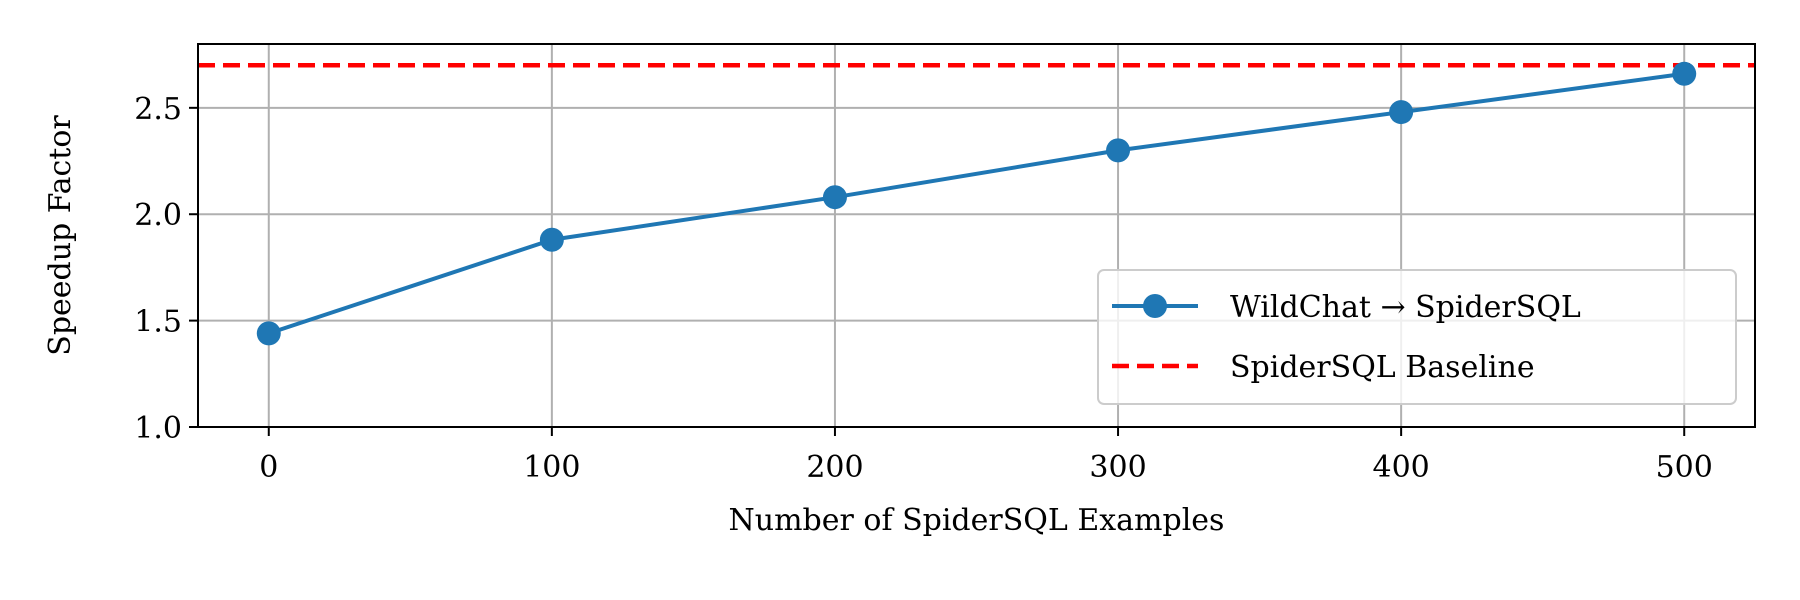 The width and height of the screenshot is (1800, 600). I want to click on y-tick-label: 1.0, so click(158, 428).